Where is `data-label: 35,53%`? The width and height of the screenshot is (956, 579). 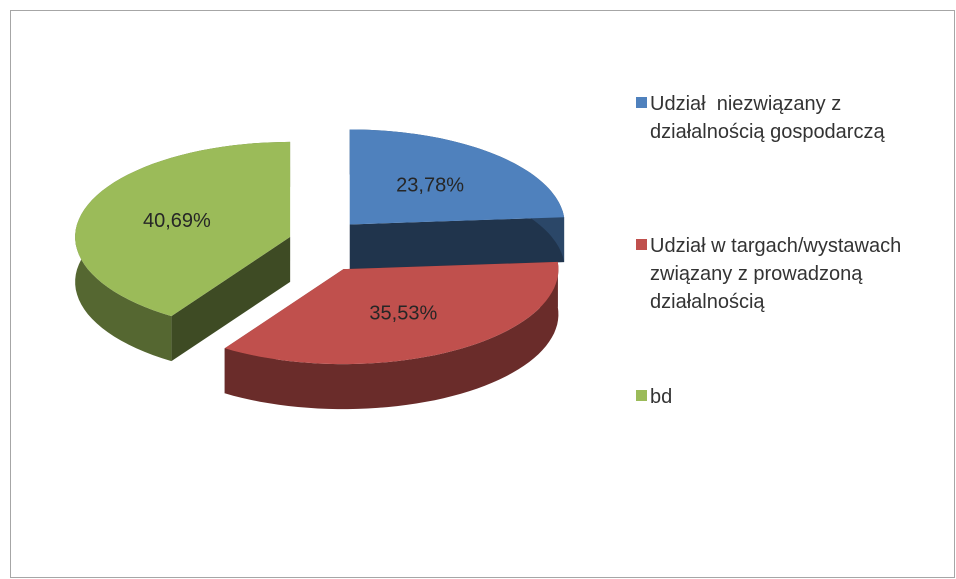
data-label: 35,53% is located at coordinates (403, 313).